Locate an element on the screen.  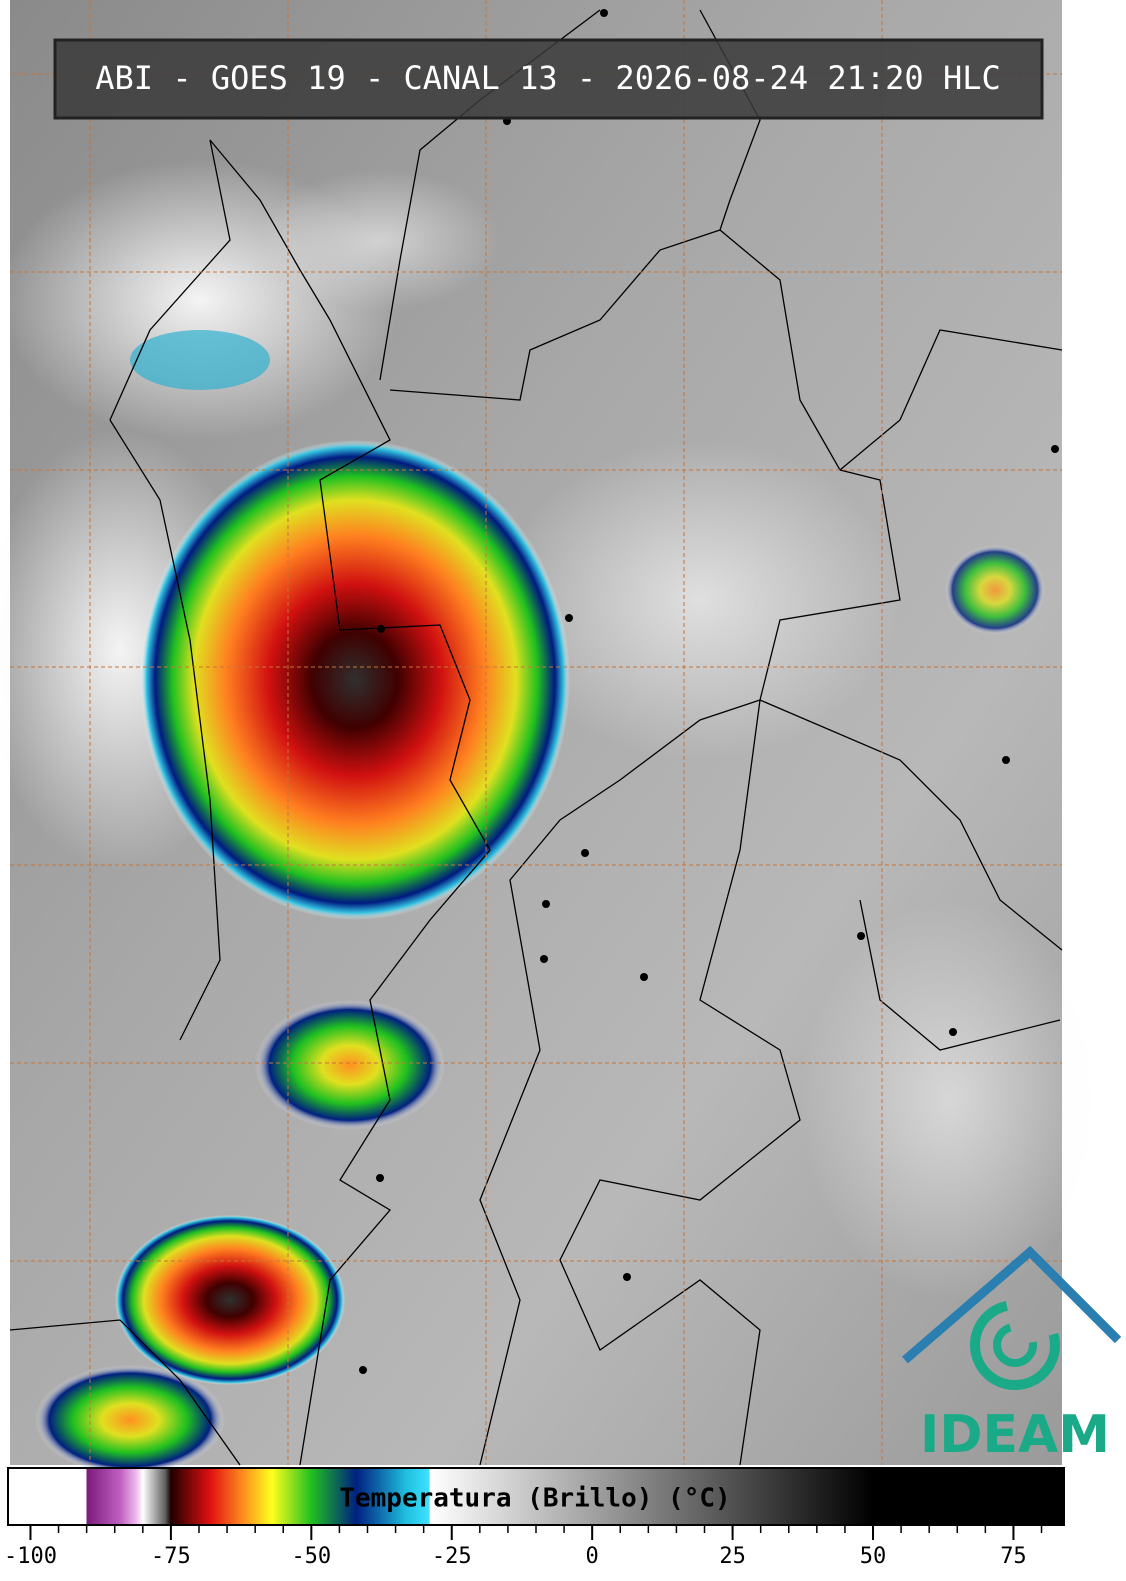
colorbar-fill is located at coordinates (536, 1496).